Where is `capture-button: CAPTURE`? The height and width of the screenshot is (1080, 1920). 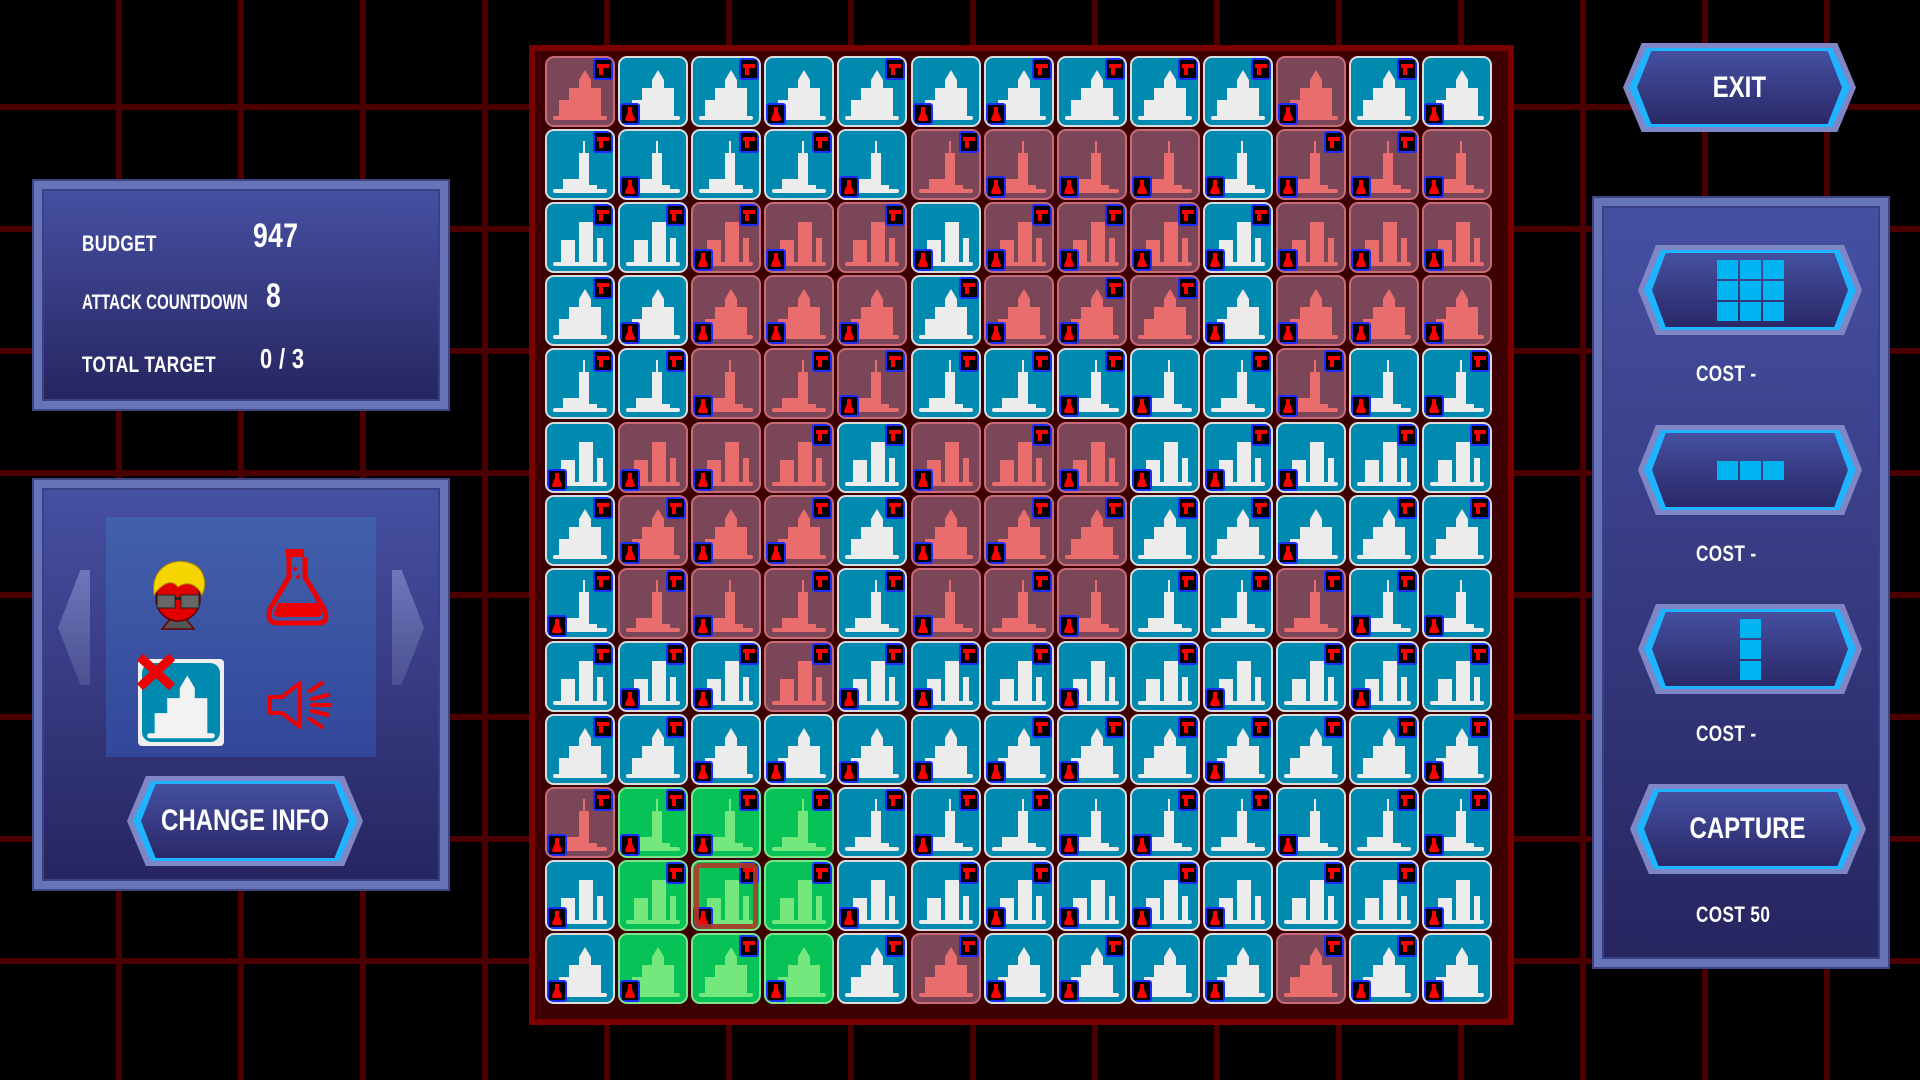
capture-button: CAPTURE is located at coordinates (1748, 829).